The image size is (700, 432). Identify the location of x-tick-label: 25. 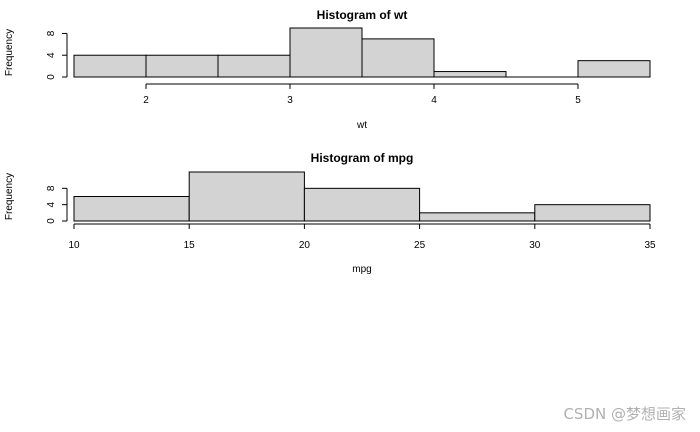
(420, 245).